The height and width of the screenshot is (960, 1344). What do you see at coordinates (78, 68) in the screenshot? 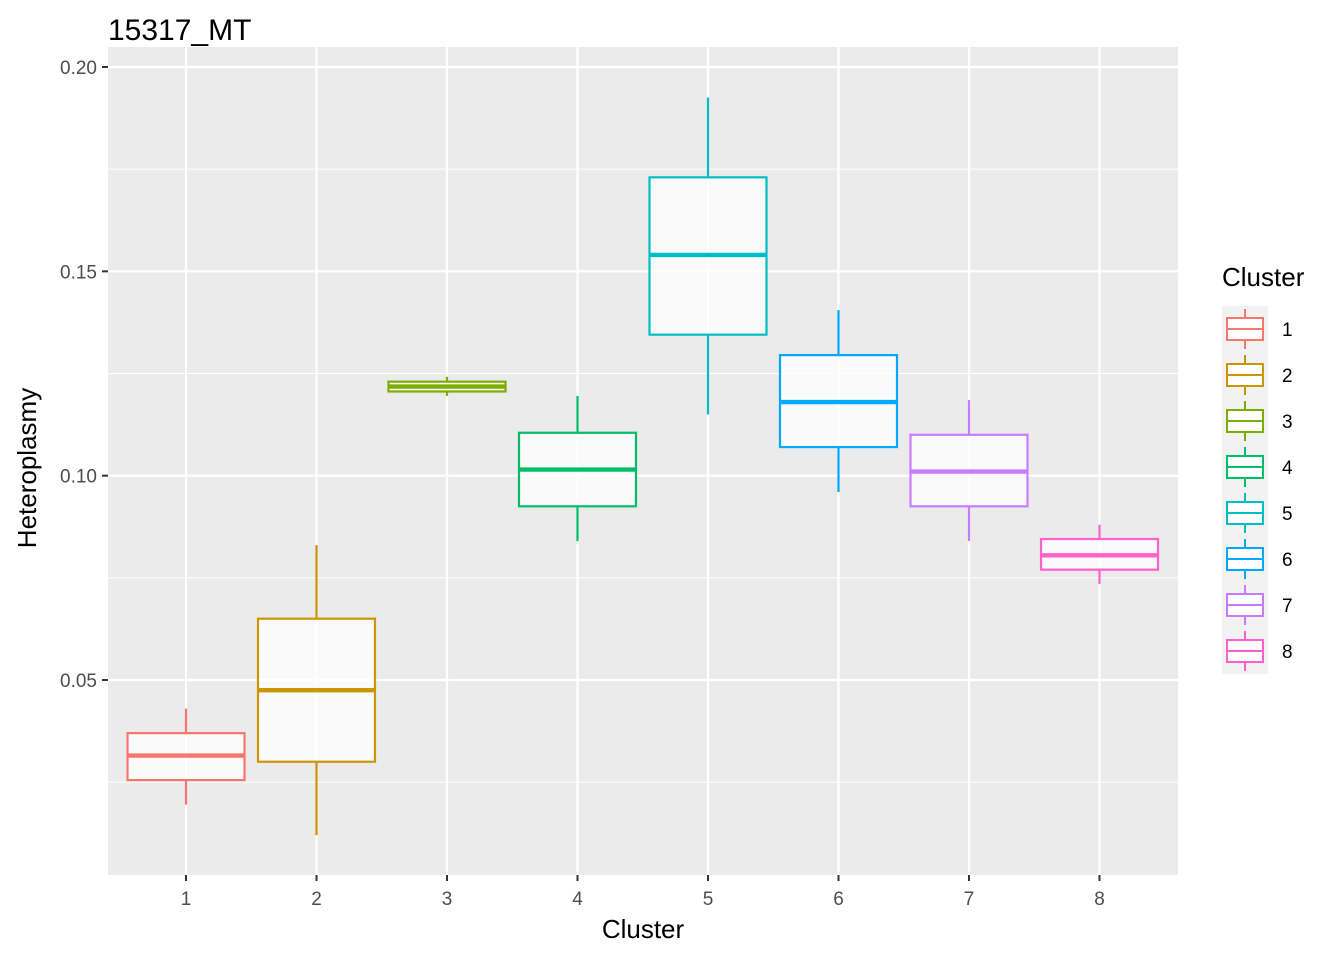
I see `y-tick-label: 0.20` at bounding box center [78, 68].